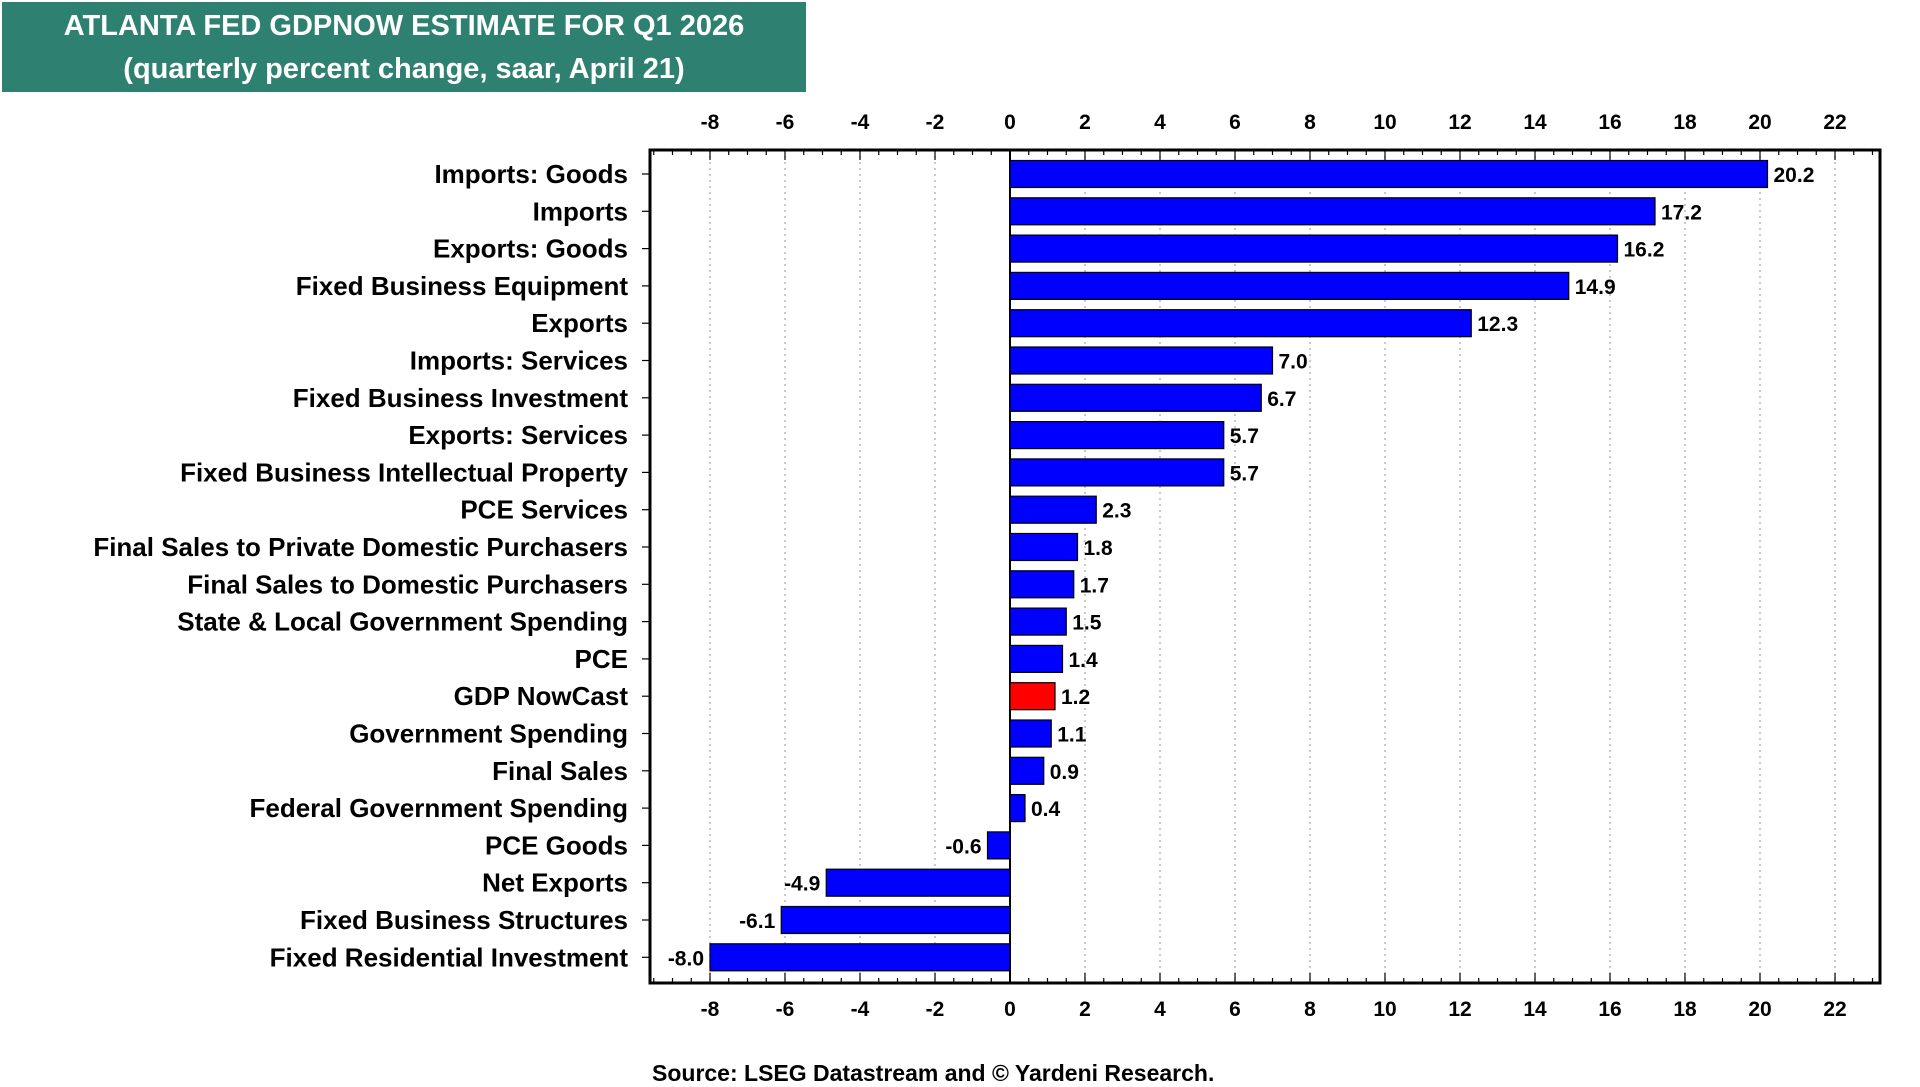  Describe the element at coordinates (1535, 122) in the screenshot. I see `top-tick-label: 14` at that location.